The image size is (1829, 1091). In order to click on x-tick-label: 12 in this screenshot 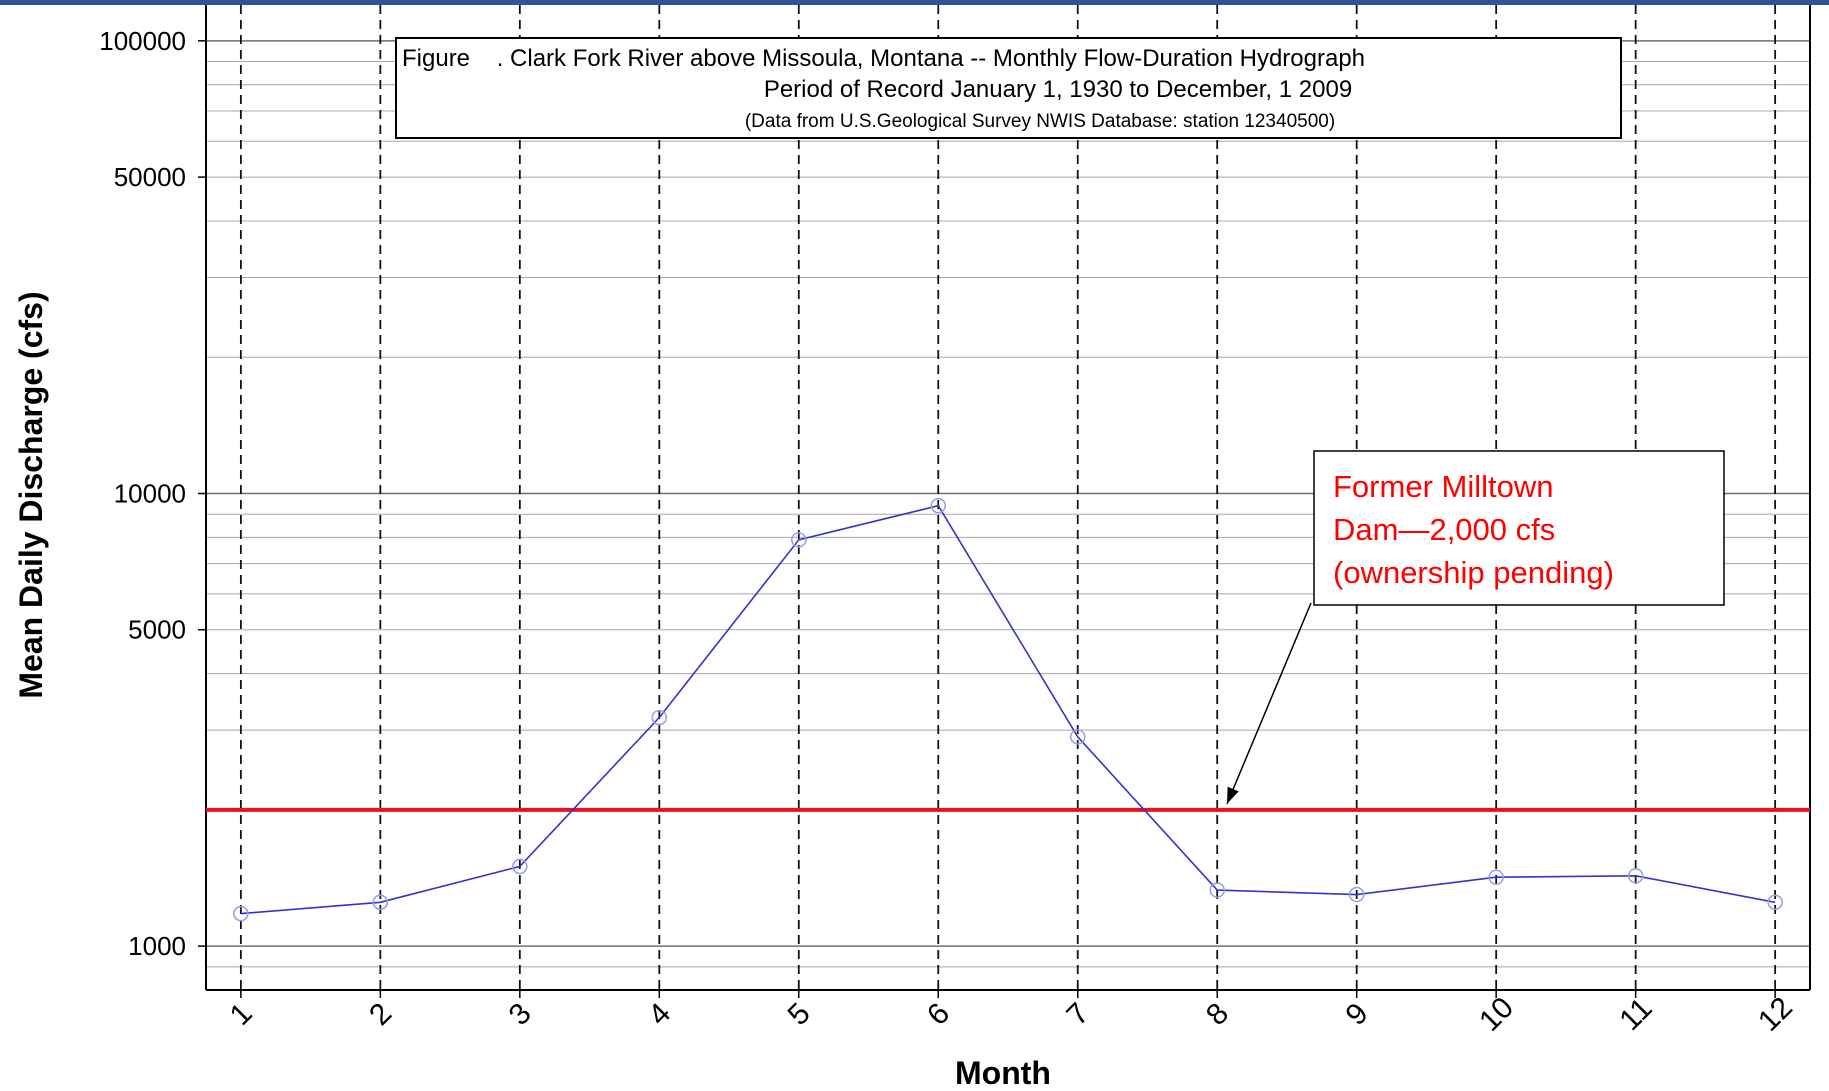, I will do `click(1775, 1014)`.